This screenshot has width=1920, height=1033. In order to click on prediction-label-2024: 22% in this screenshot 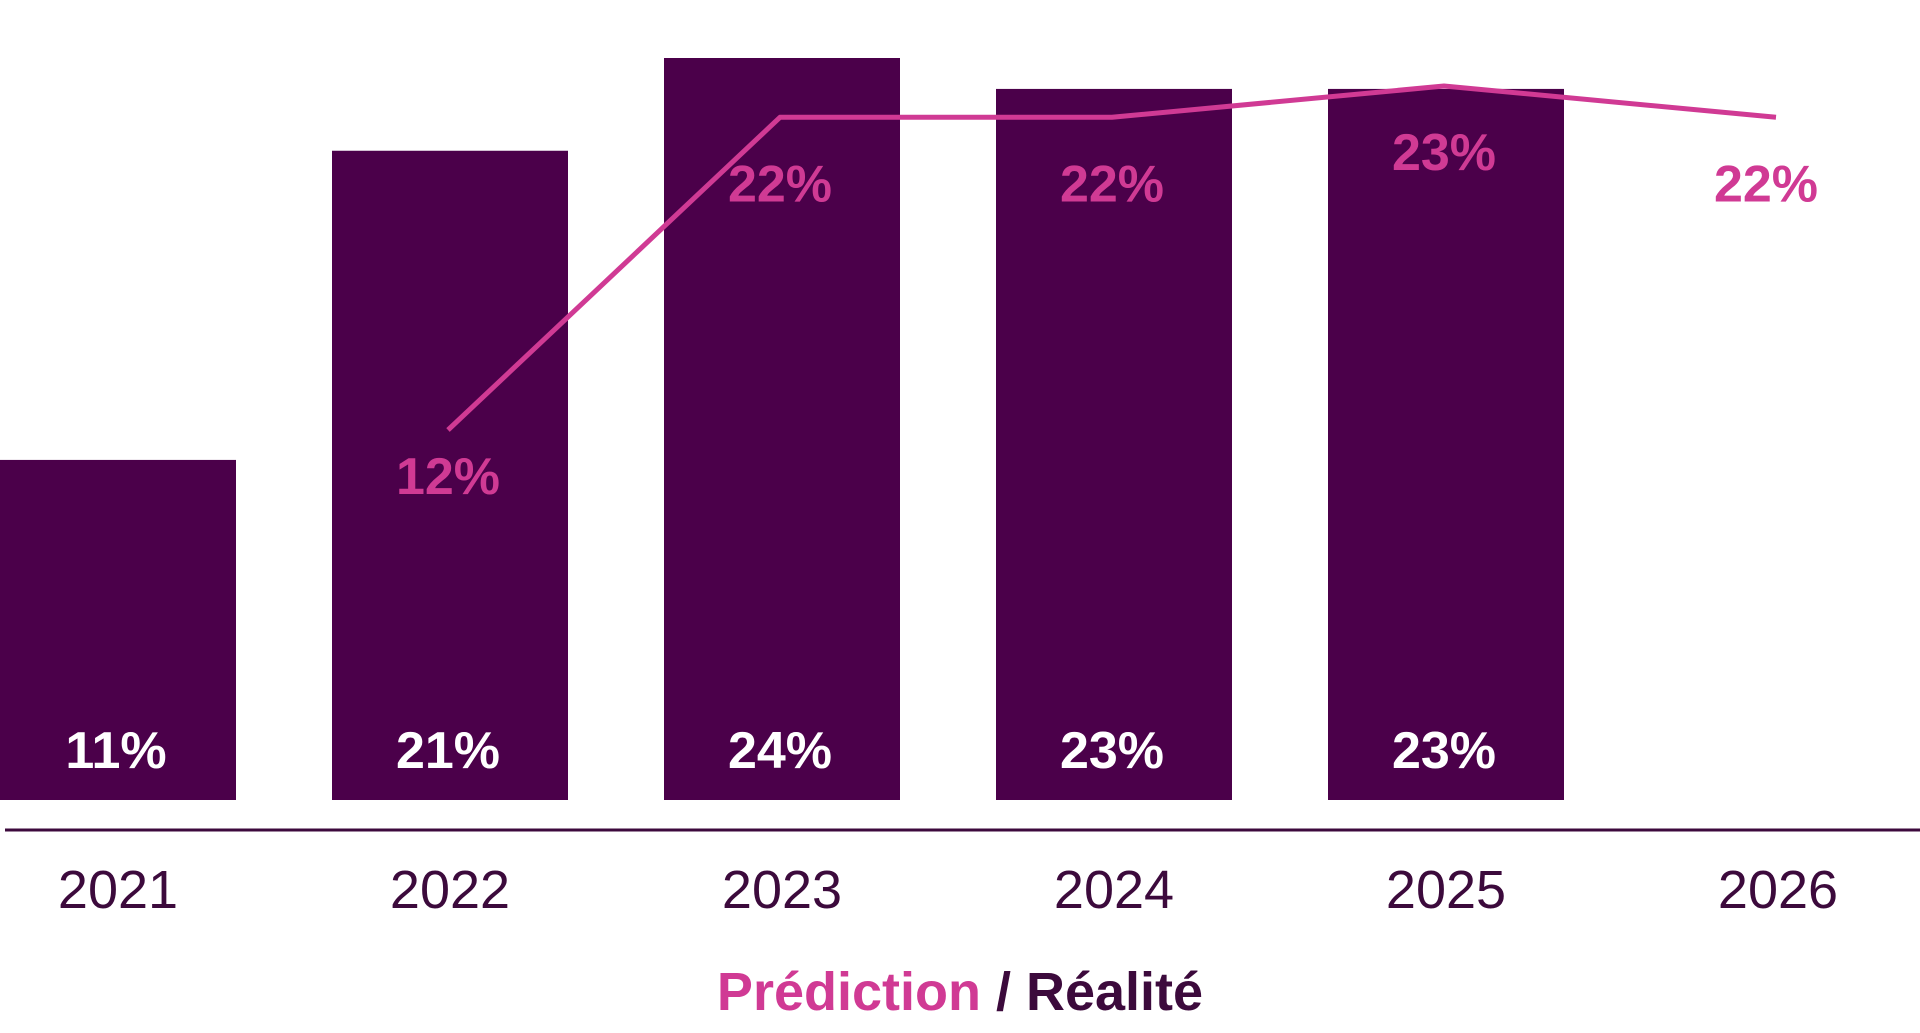, I will do `click(1112, 184)`.